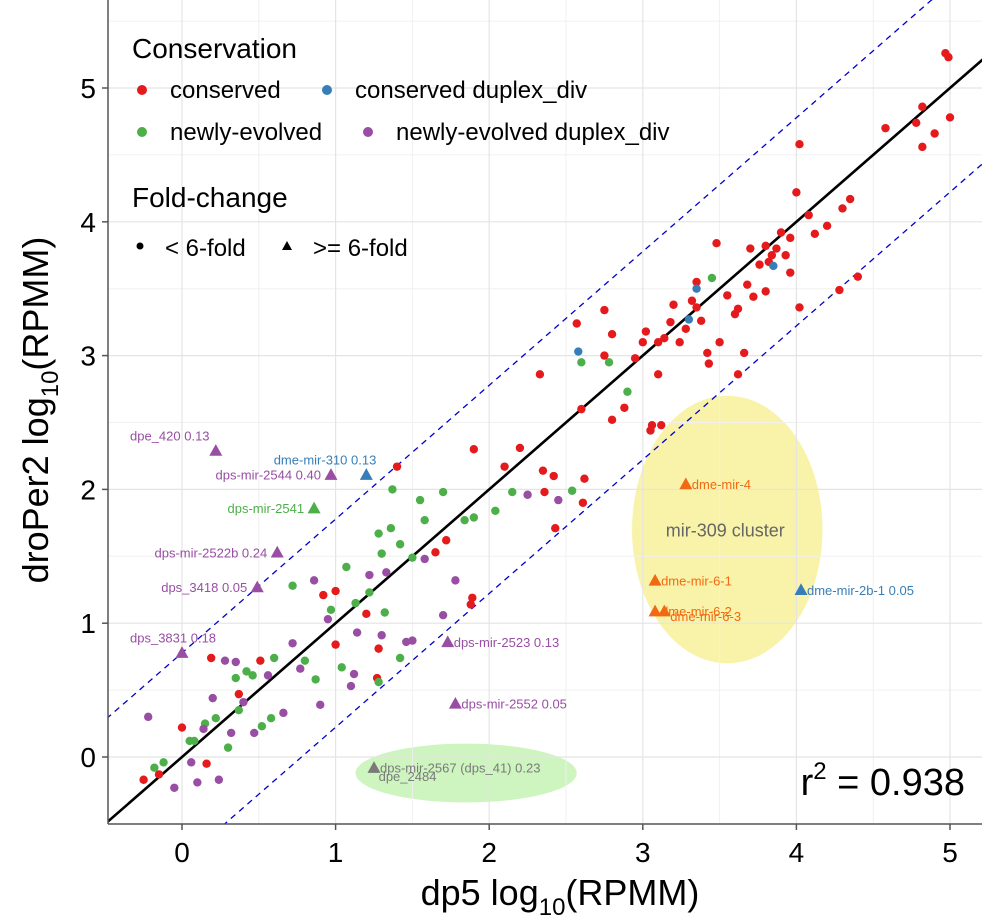 The height and width of the screenshot is (923, 982). I want to click on legend-title-fold-change: Fold-change, so click(210, 197).